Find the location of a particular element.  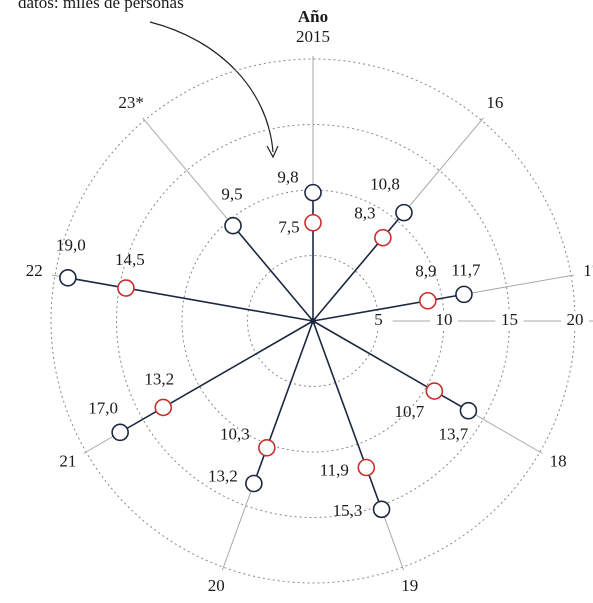

value-label: 15,3 is located at coordinates (348, 510).